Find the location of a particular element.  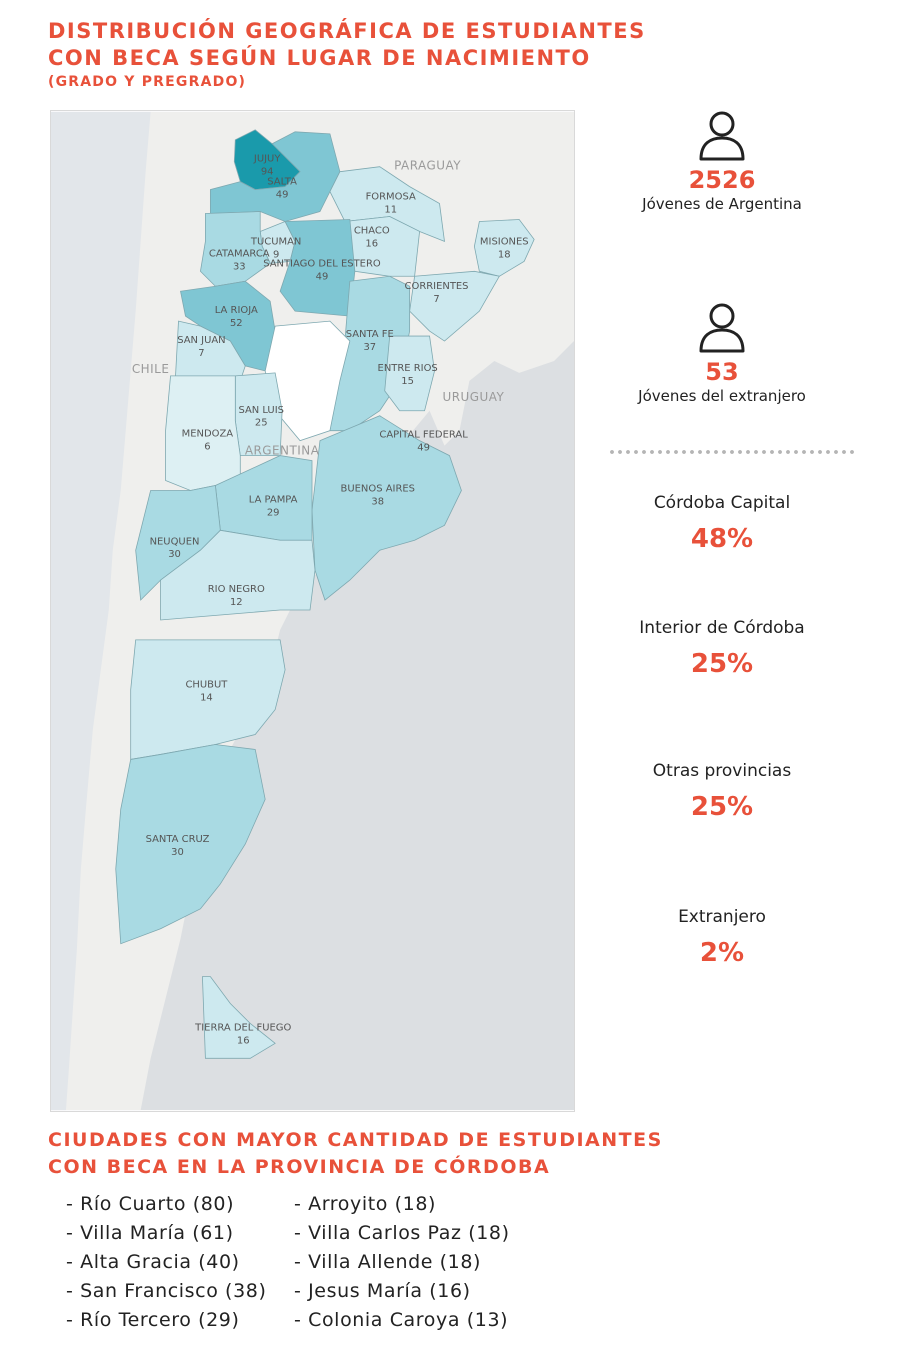

province-label: RIO NEGRO is located at coordinates (236, 589).